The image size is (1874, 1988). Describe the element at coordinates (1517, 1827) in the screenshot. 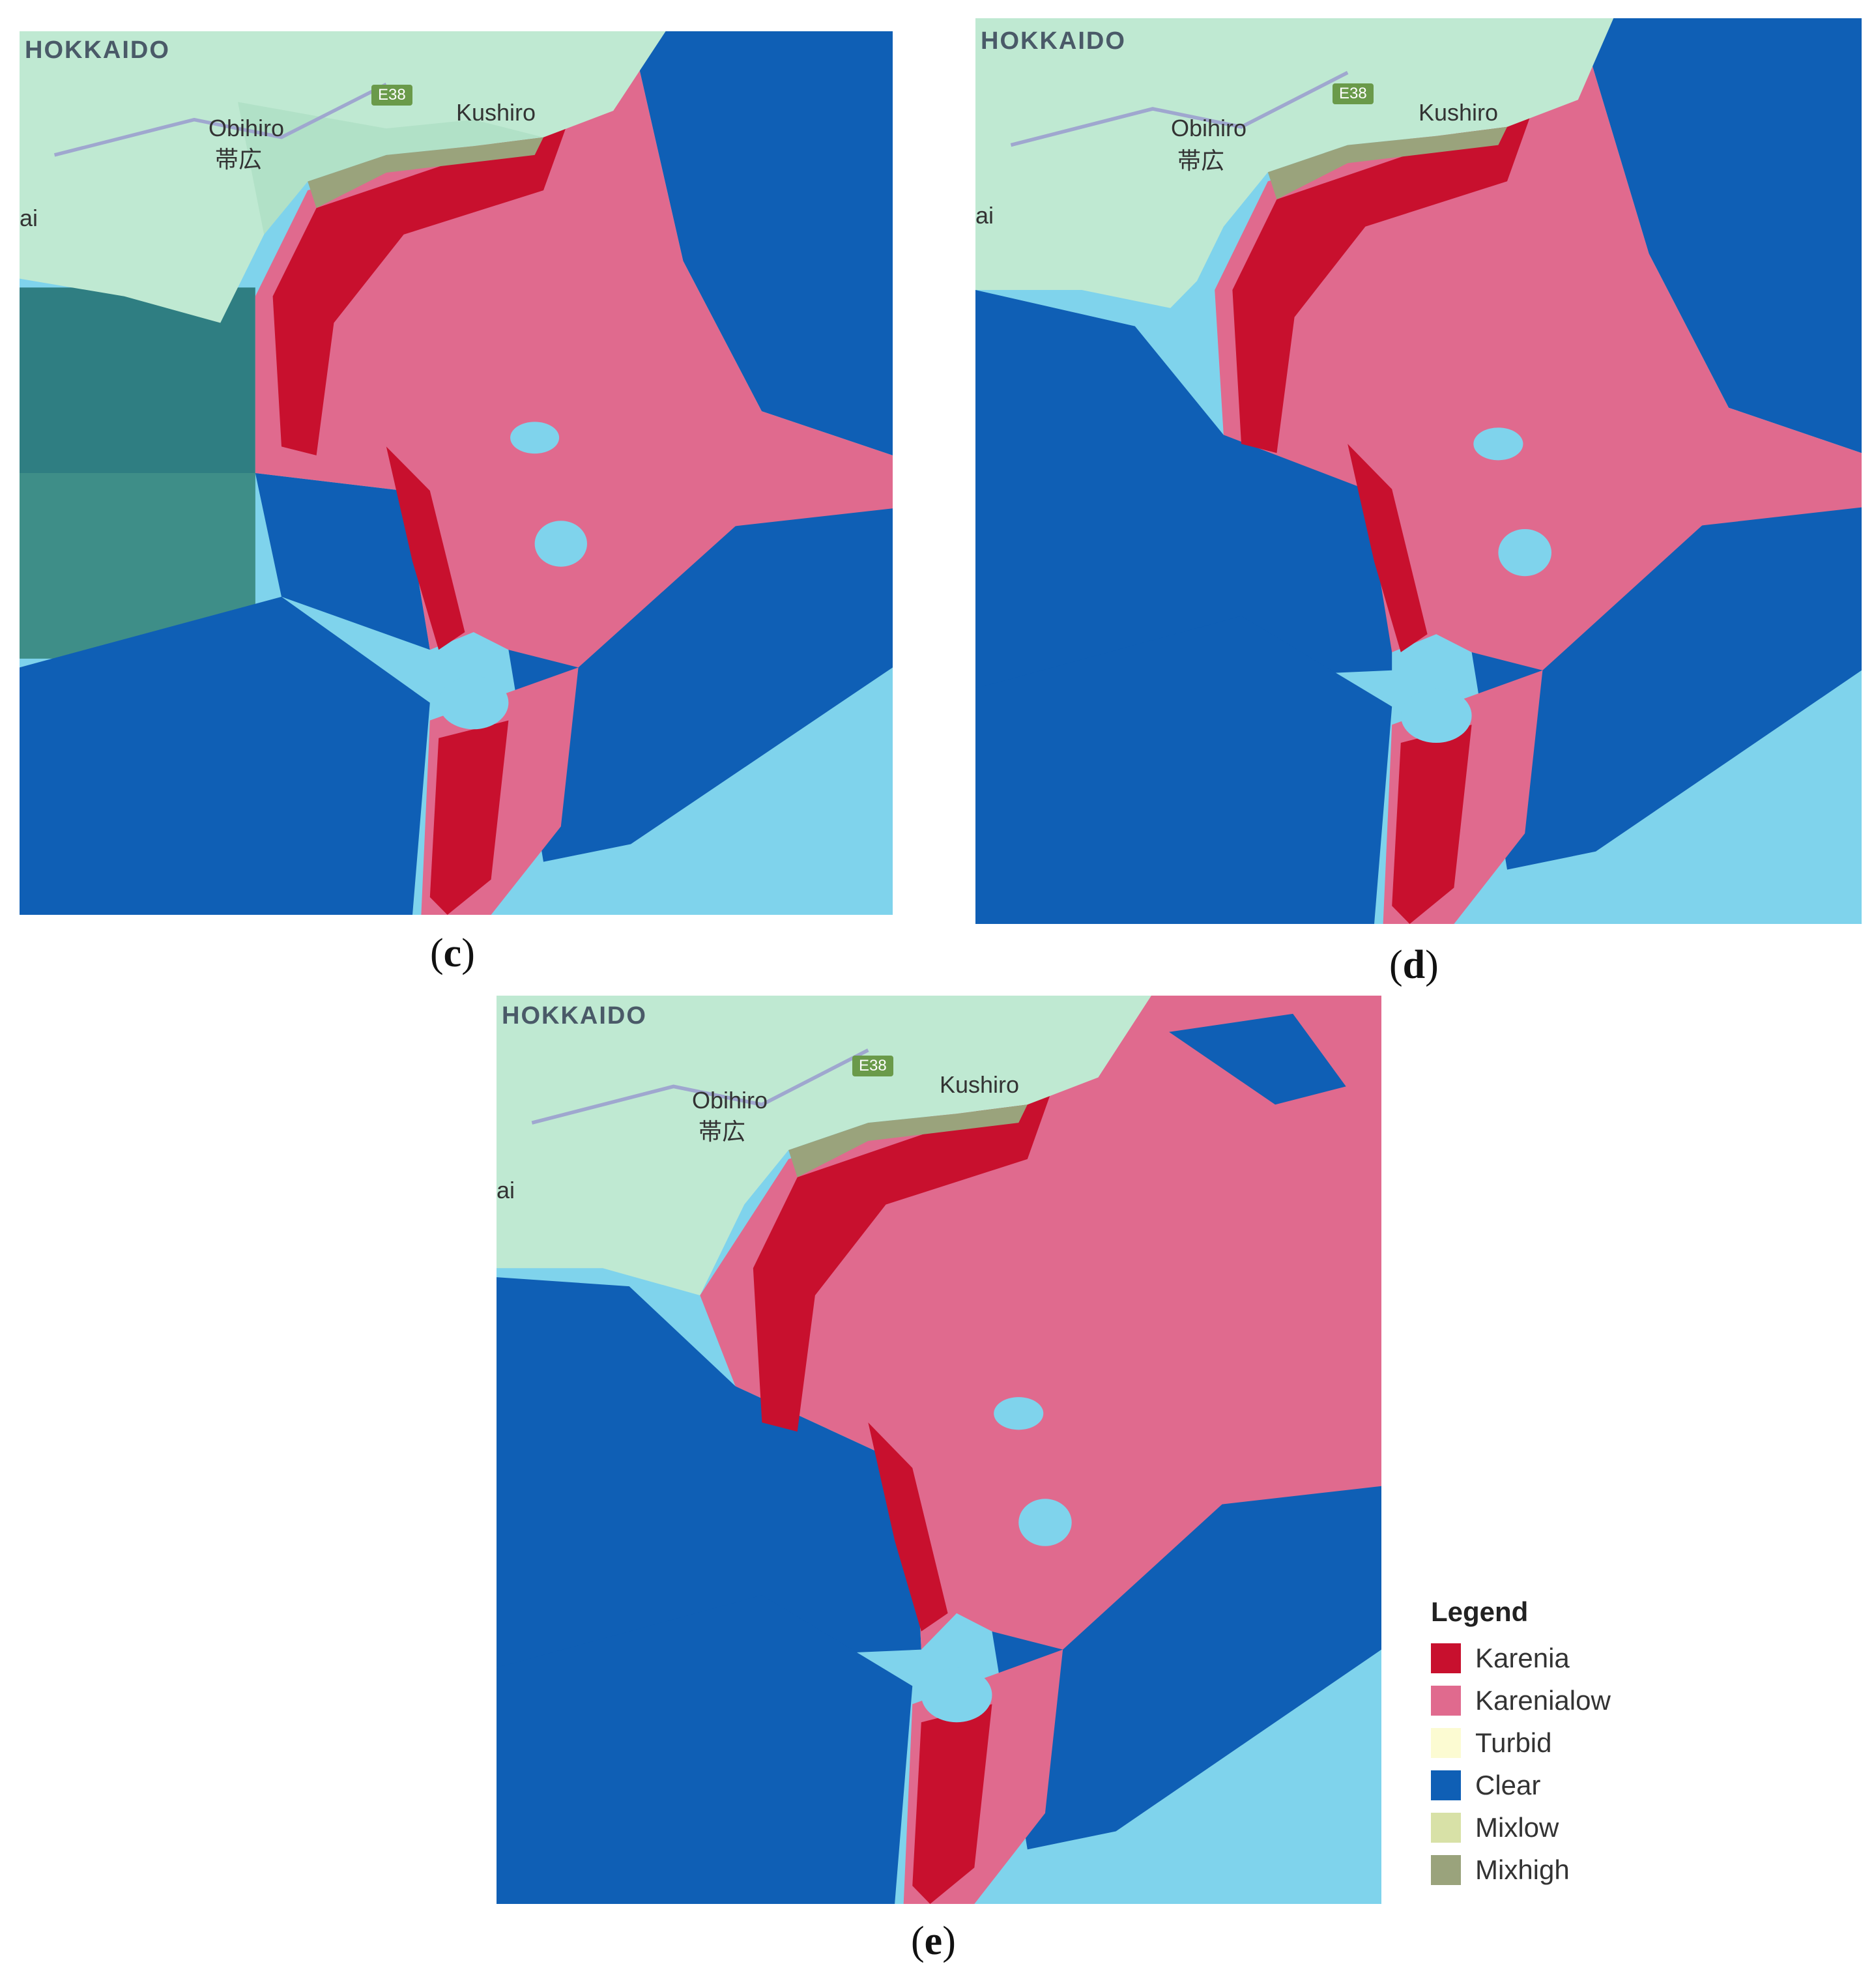

I see `legend-label: Mixlow` at that location.